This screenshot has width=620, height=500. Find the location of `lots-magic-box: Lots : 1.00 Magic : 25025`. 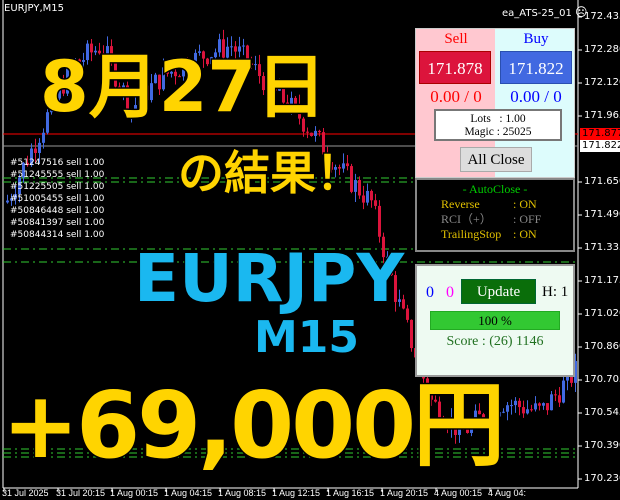

lots-magic-box: Lots : 1.00 Magic : 25025 is located at coordinates (498, 125).